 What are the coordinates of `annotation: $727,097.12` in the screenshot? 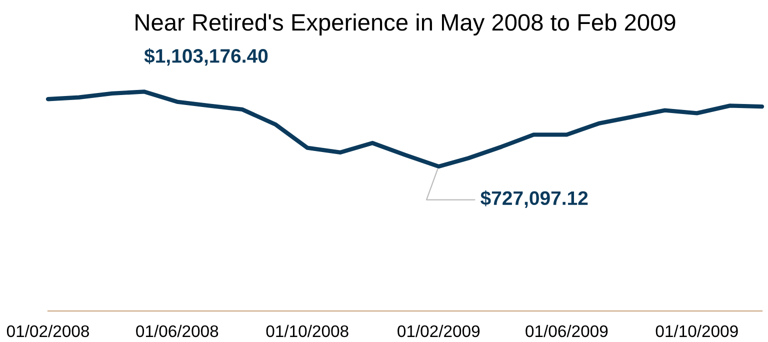 It's located at (534, 199).